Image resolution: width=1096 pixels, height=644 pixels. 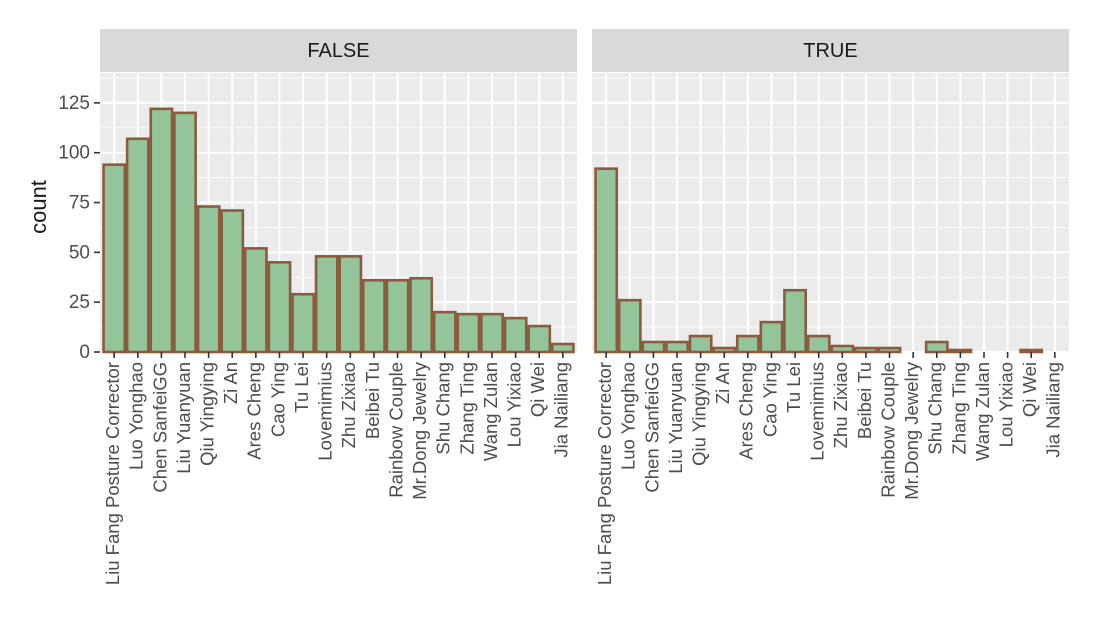 What do you see at coordinates (114, 258) in the screenshot?
I see `bar: Liu Fang Posture Corrector: 94` at bounding box center [114, 258].